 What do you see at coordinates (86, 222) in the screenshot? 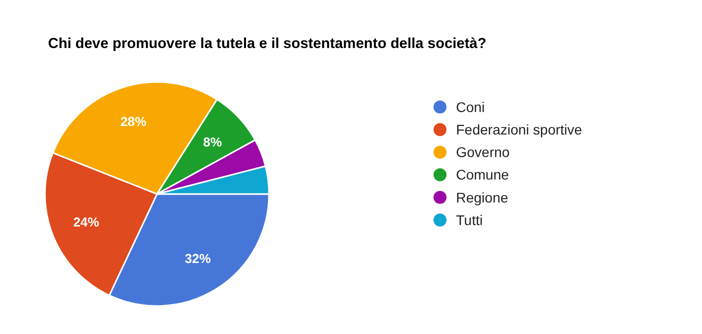
I see `data-label: 24%` at bounding box center [86, 222].